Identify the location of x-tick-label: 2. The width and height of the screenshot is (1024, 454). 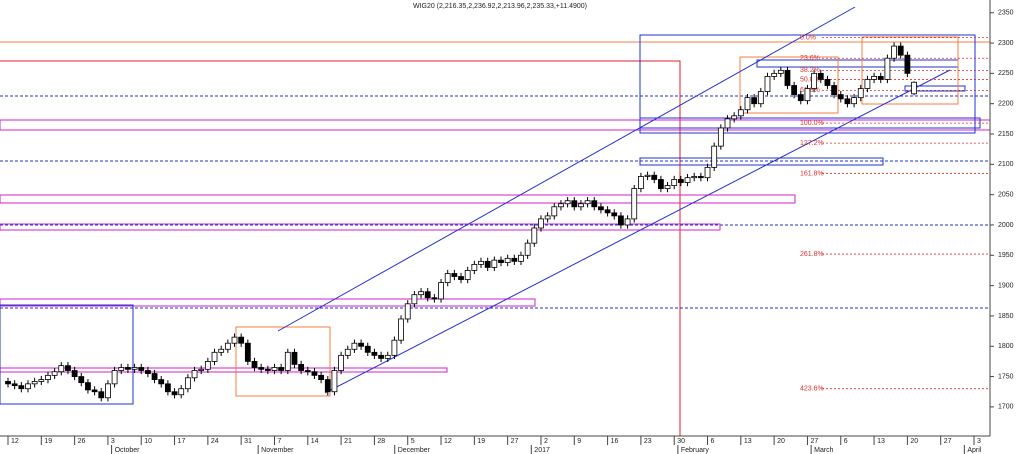
(546, 441).